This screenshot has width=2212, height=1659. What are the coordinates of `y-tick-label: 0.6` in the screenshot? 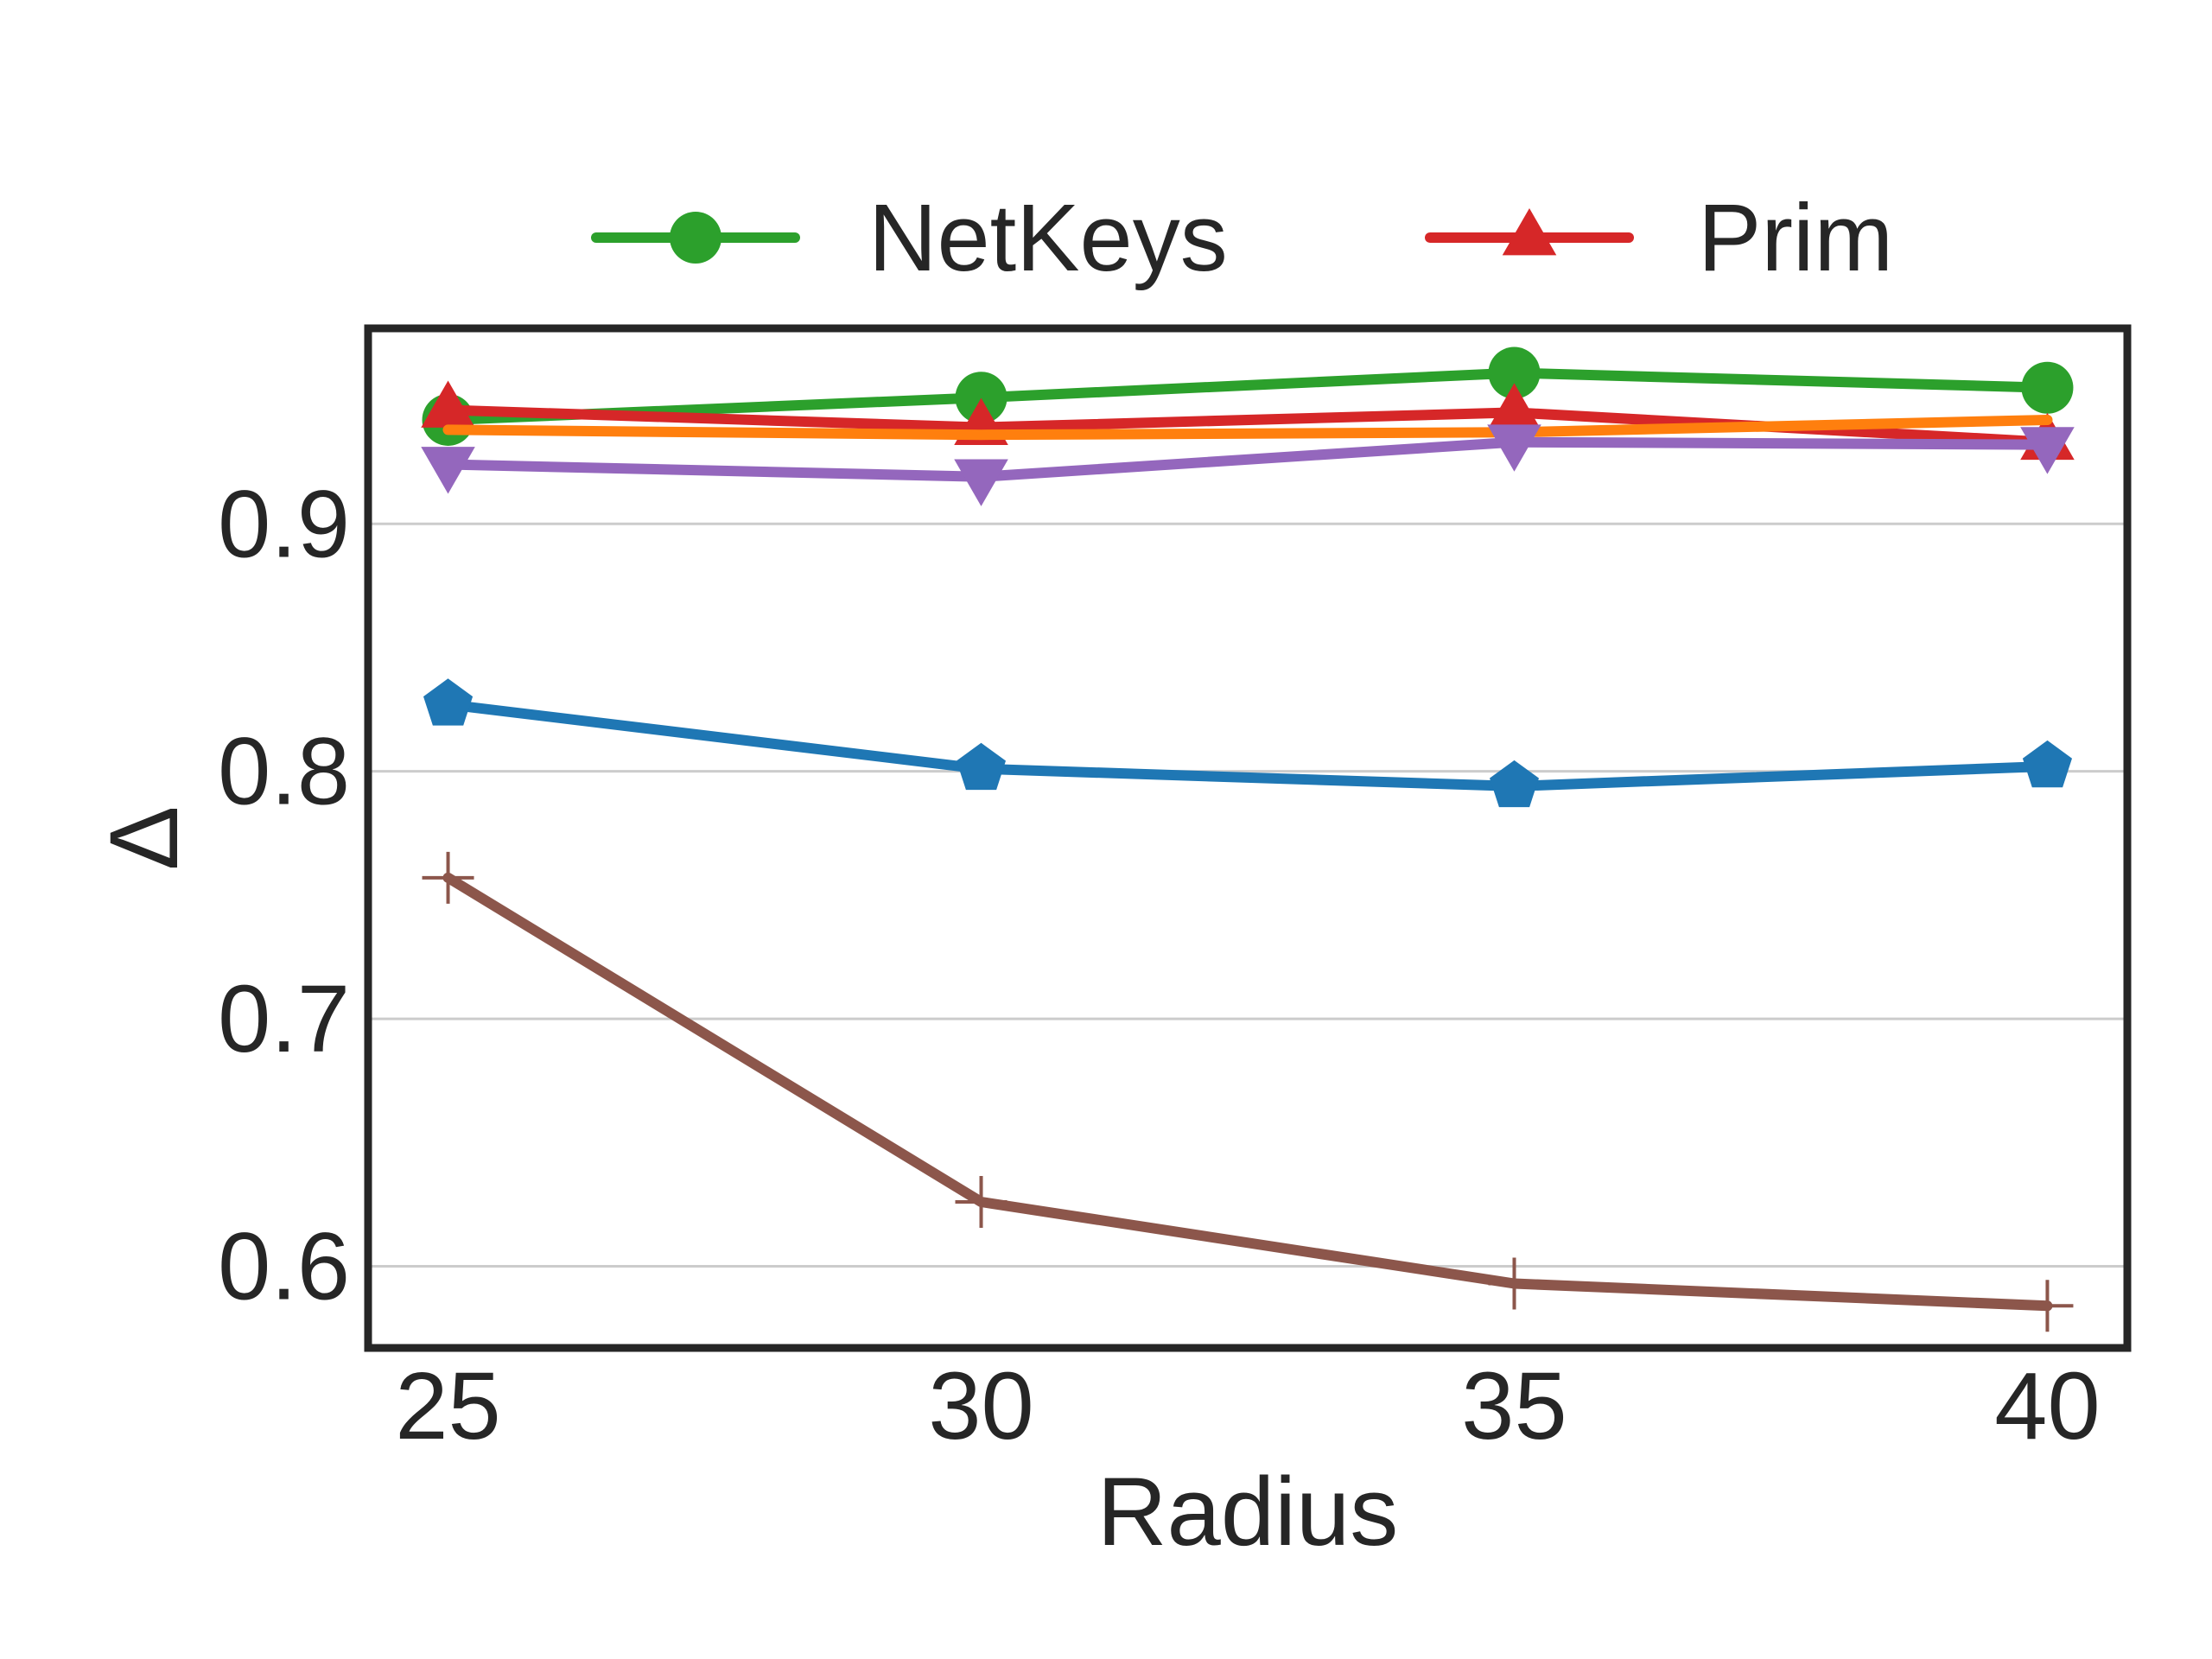 It's located at (284, 1266).